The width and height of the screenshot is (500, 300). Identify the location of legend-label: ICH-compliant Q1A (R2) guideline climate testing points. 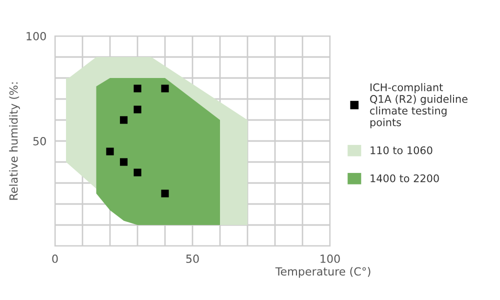
(419, 105).